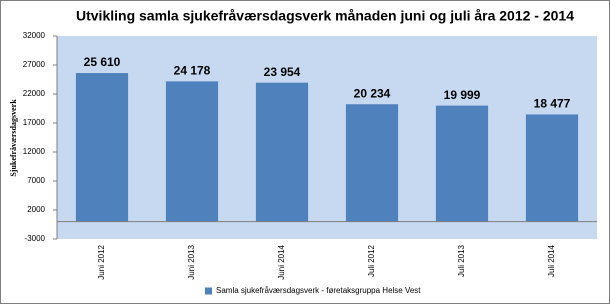  Describe the element at coordinates (192, 71) in the screenshot. I see `data-label: 24 178` at that location.